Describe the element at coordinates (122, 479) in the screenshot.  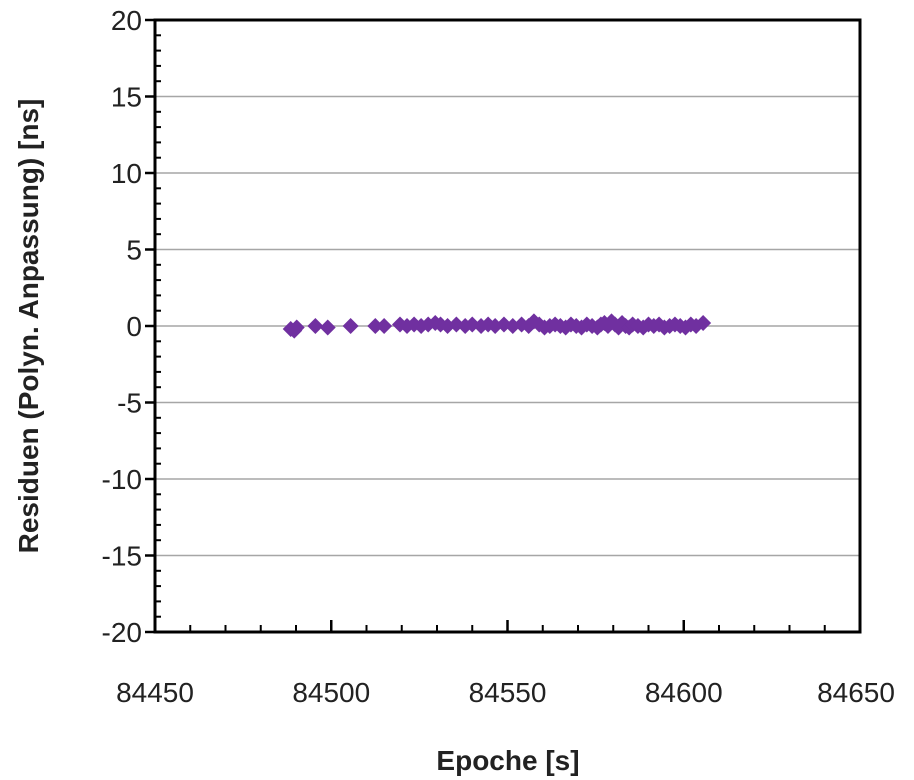
I see `y-tick-label: -10` at that location.